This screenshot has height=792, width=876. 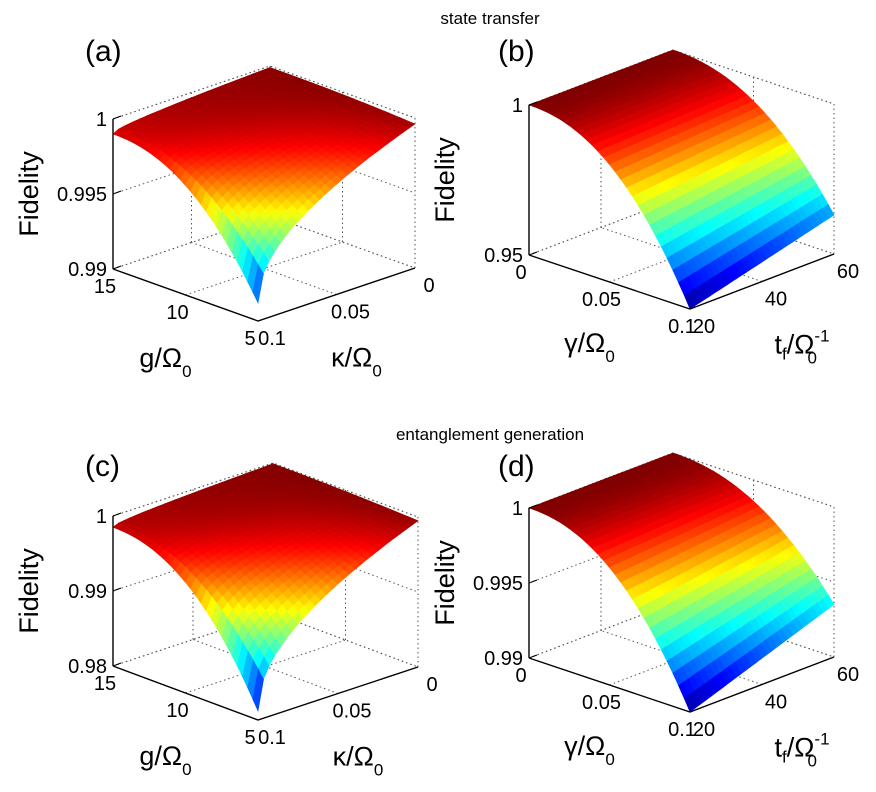 I want to click on section-title-top: state transfer, so click(x=490, y=18).